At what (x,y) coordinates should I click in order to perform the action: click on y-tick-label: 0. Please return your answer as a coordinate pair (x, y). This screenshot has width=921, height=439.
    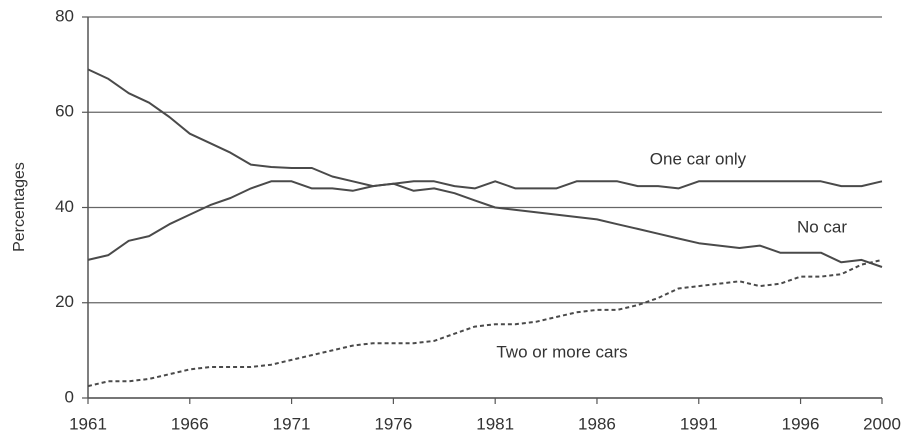
    Looking at the image, I should click on (69, 396).